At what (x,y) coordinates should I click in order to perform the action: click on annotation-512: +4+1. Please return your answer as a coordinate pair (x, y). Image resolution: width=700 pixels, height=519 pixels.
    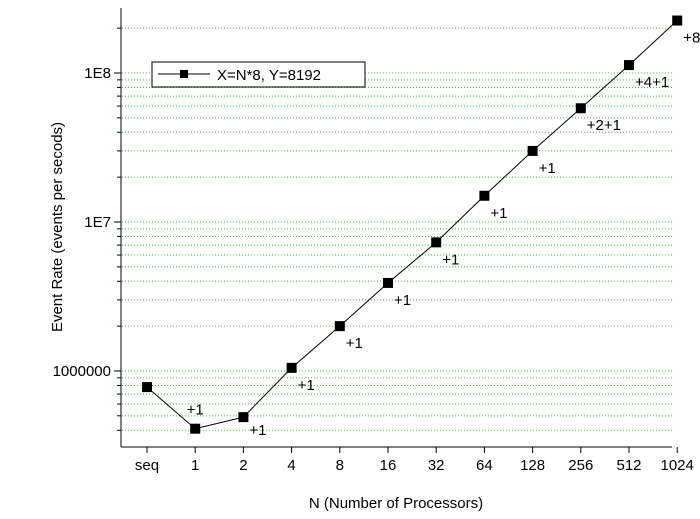
    Looking at the image, I should click on (652, 82).